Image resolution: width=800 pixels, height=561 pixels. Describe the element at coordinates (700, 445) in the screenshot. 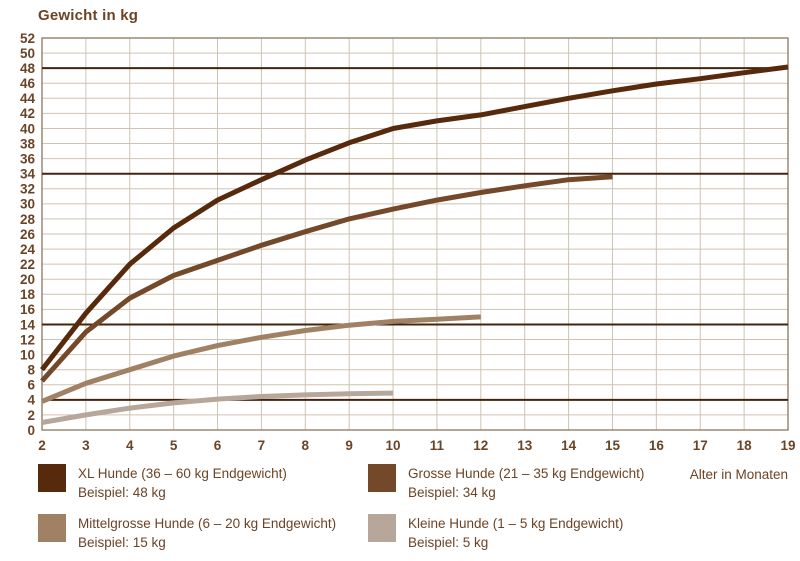

I see `svg-text: 17` at that location.